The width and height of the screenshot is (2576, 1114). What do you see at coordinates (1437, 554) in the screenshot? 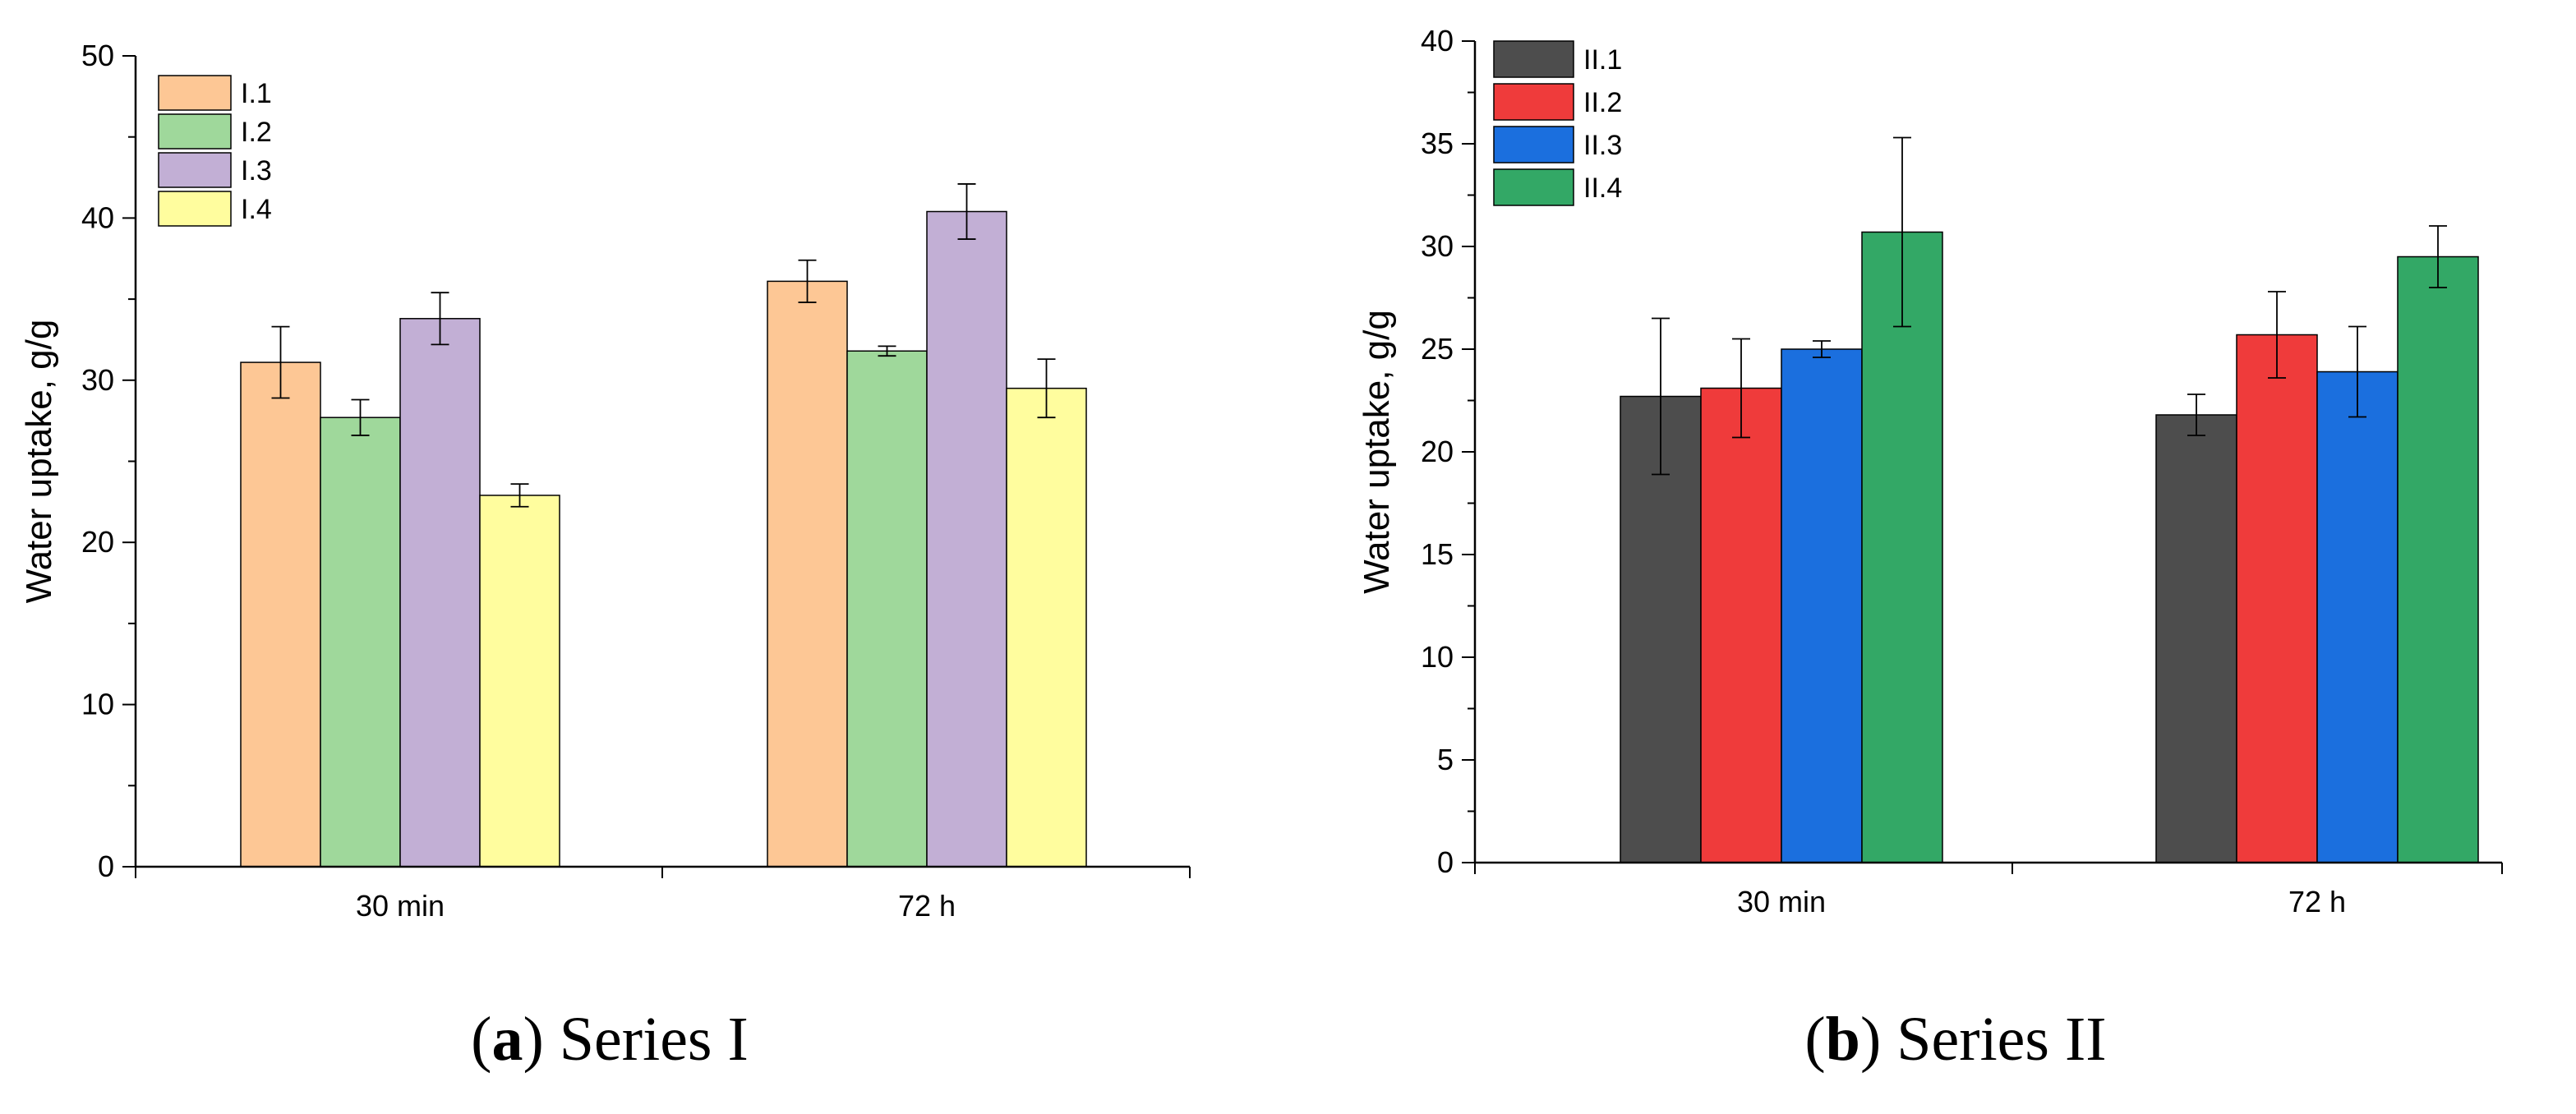
I see `y-tick-label: 15` at bounding box center [1437, 554].